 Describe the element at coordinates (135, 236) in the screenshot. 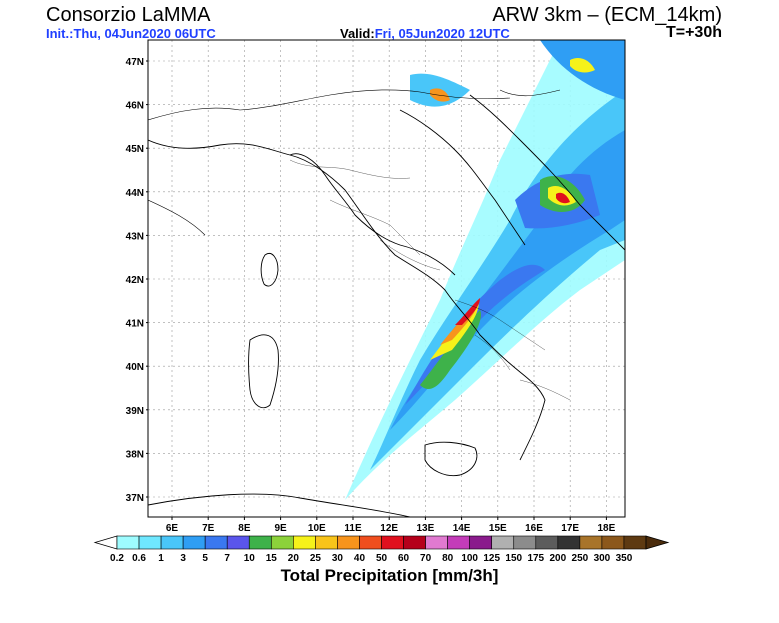

I see `lat-label: 43N` at that location.